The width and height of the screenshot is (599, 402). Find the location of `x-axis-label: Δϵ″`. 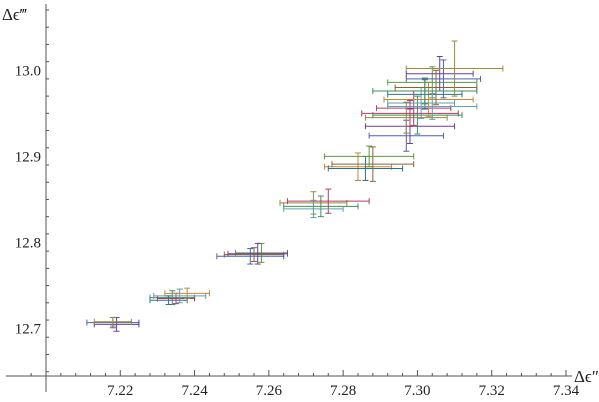

x-axis-label: Δϵ″ is located at coordinates (586, 376).